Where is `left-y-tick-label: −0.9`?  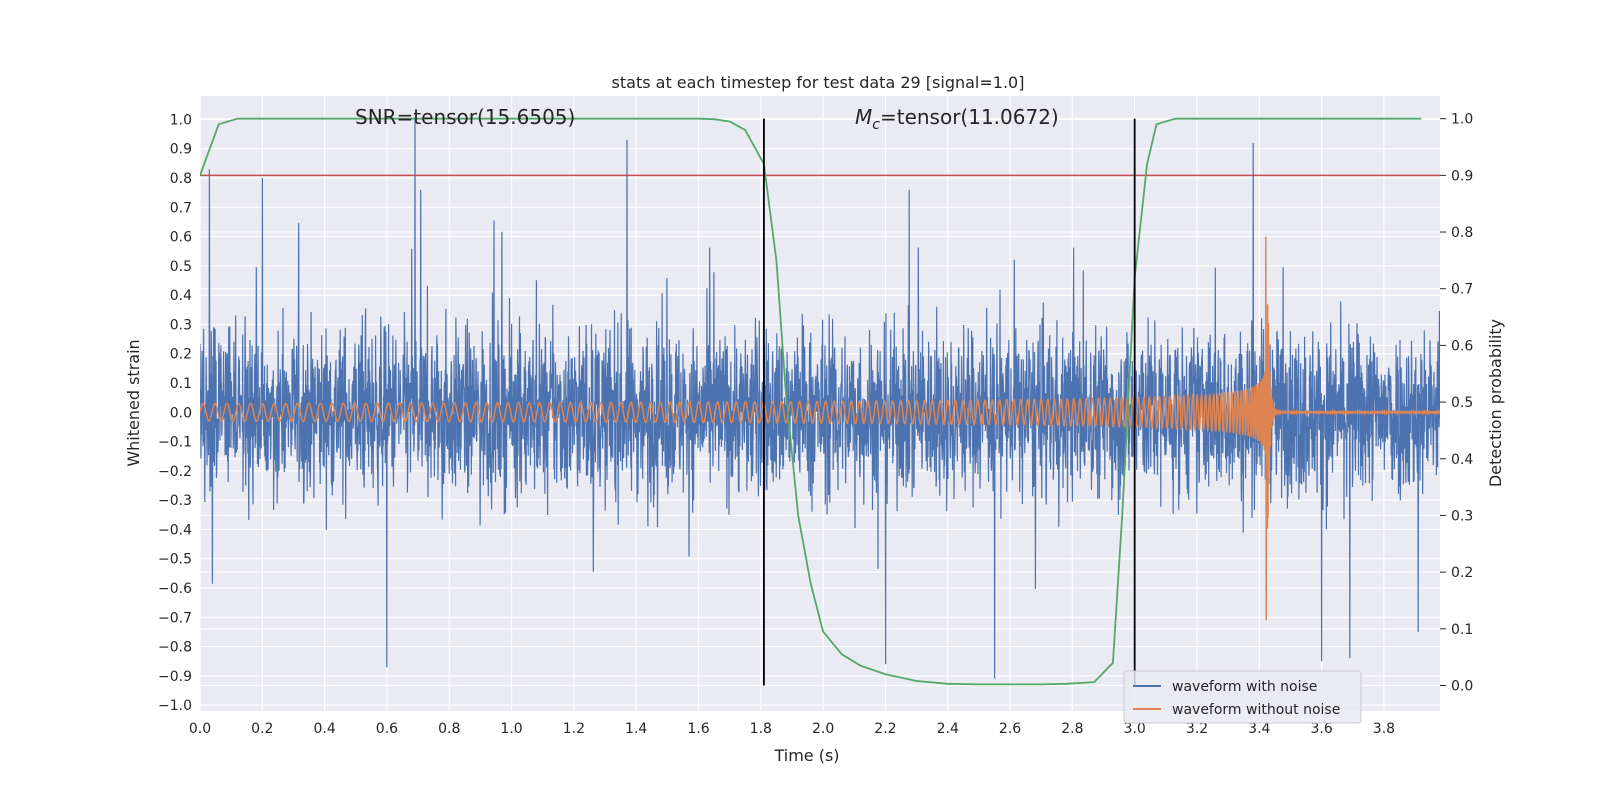 left-y-tick-label: −0.9 is located at coordinates (175, 677).